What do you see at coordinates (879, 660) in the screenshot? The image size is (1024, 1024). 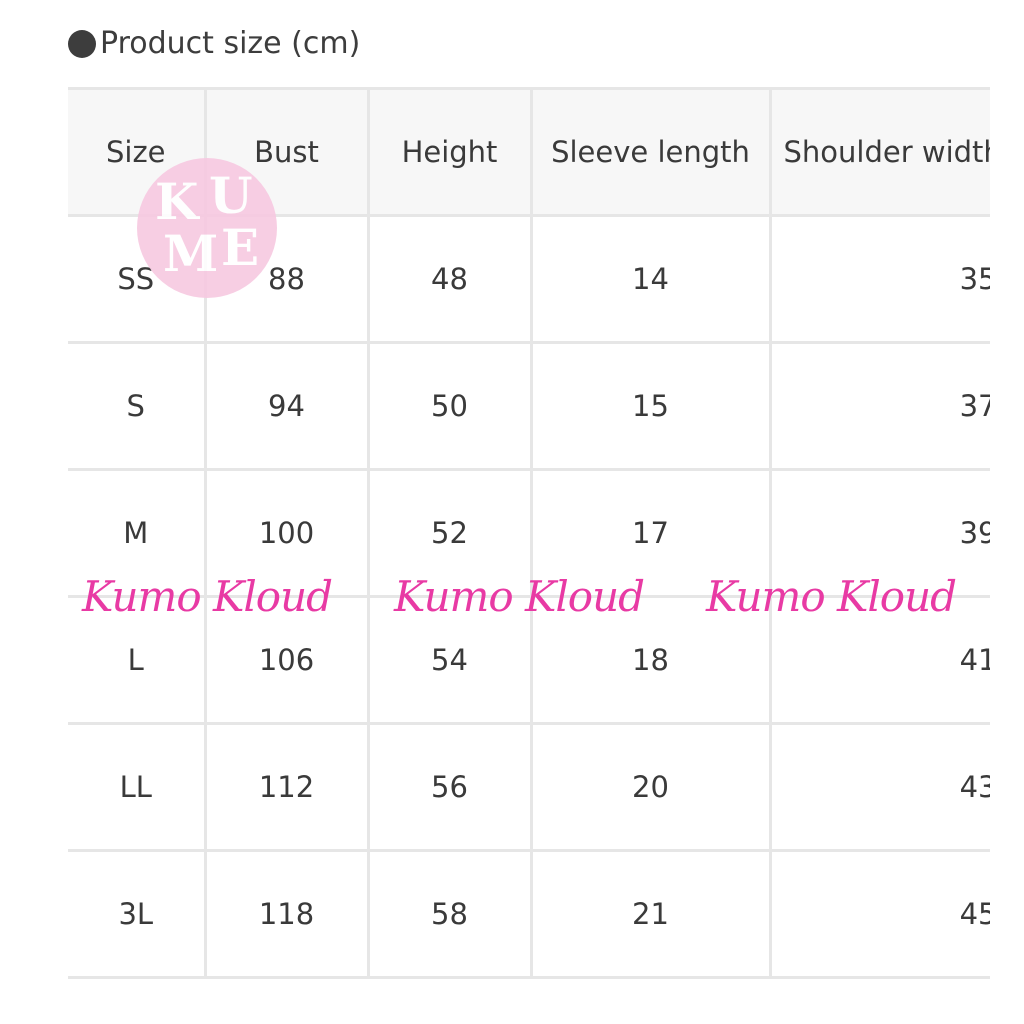 I see `cell-shoulder-width: 41` at bounding box center [879, 660].